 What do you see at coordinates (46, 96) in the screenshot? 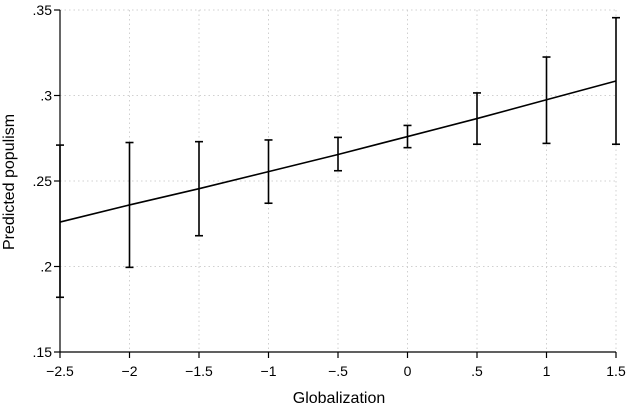
I see `y-tick-label: .3` at bounding box center [46, 96].